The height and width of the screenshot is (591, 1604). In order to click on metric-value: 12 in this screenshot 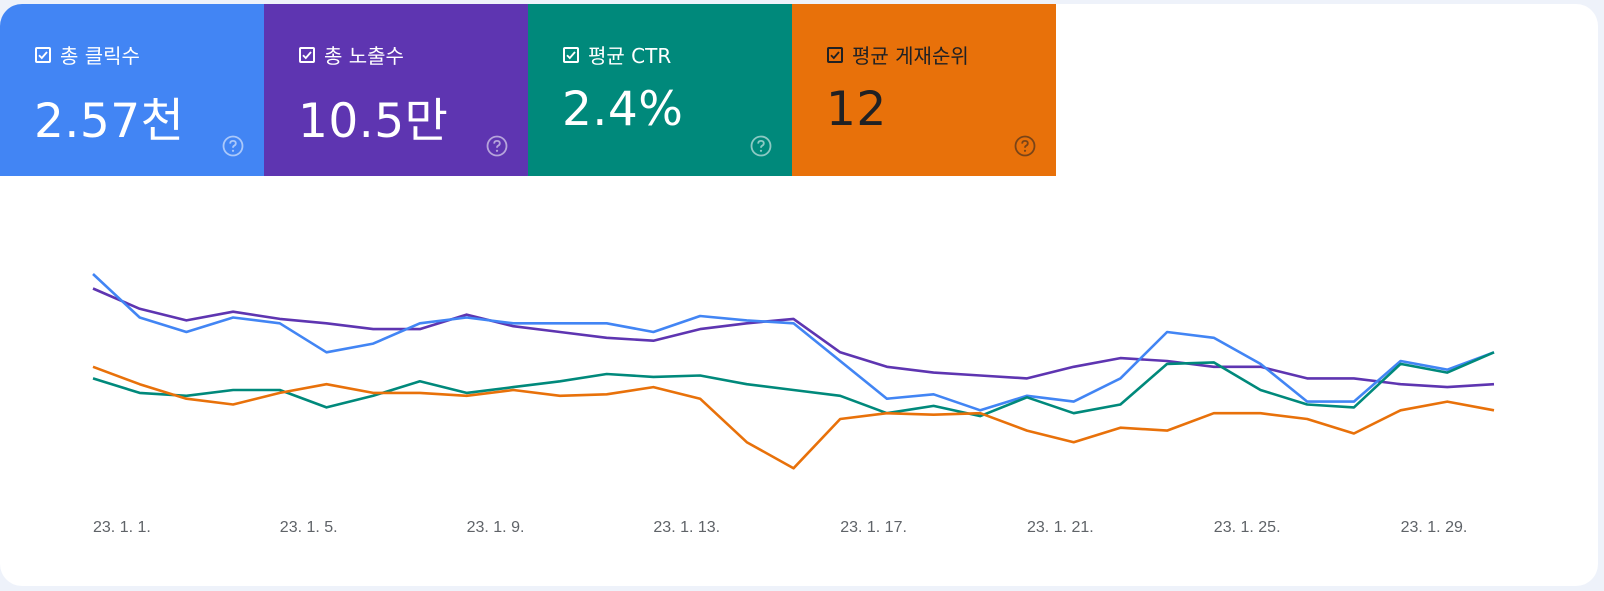, I will do `click(856, 109)`.